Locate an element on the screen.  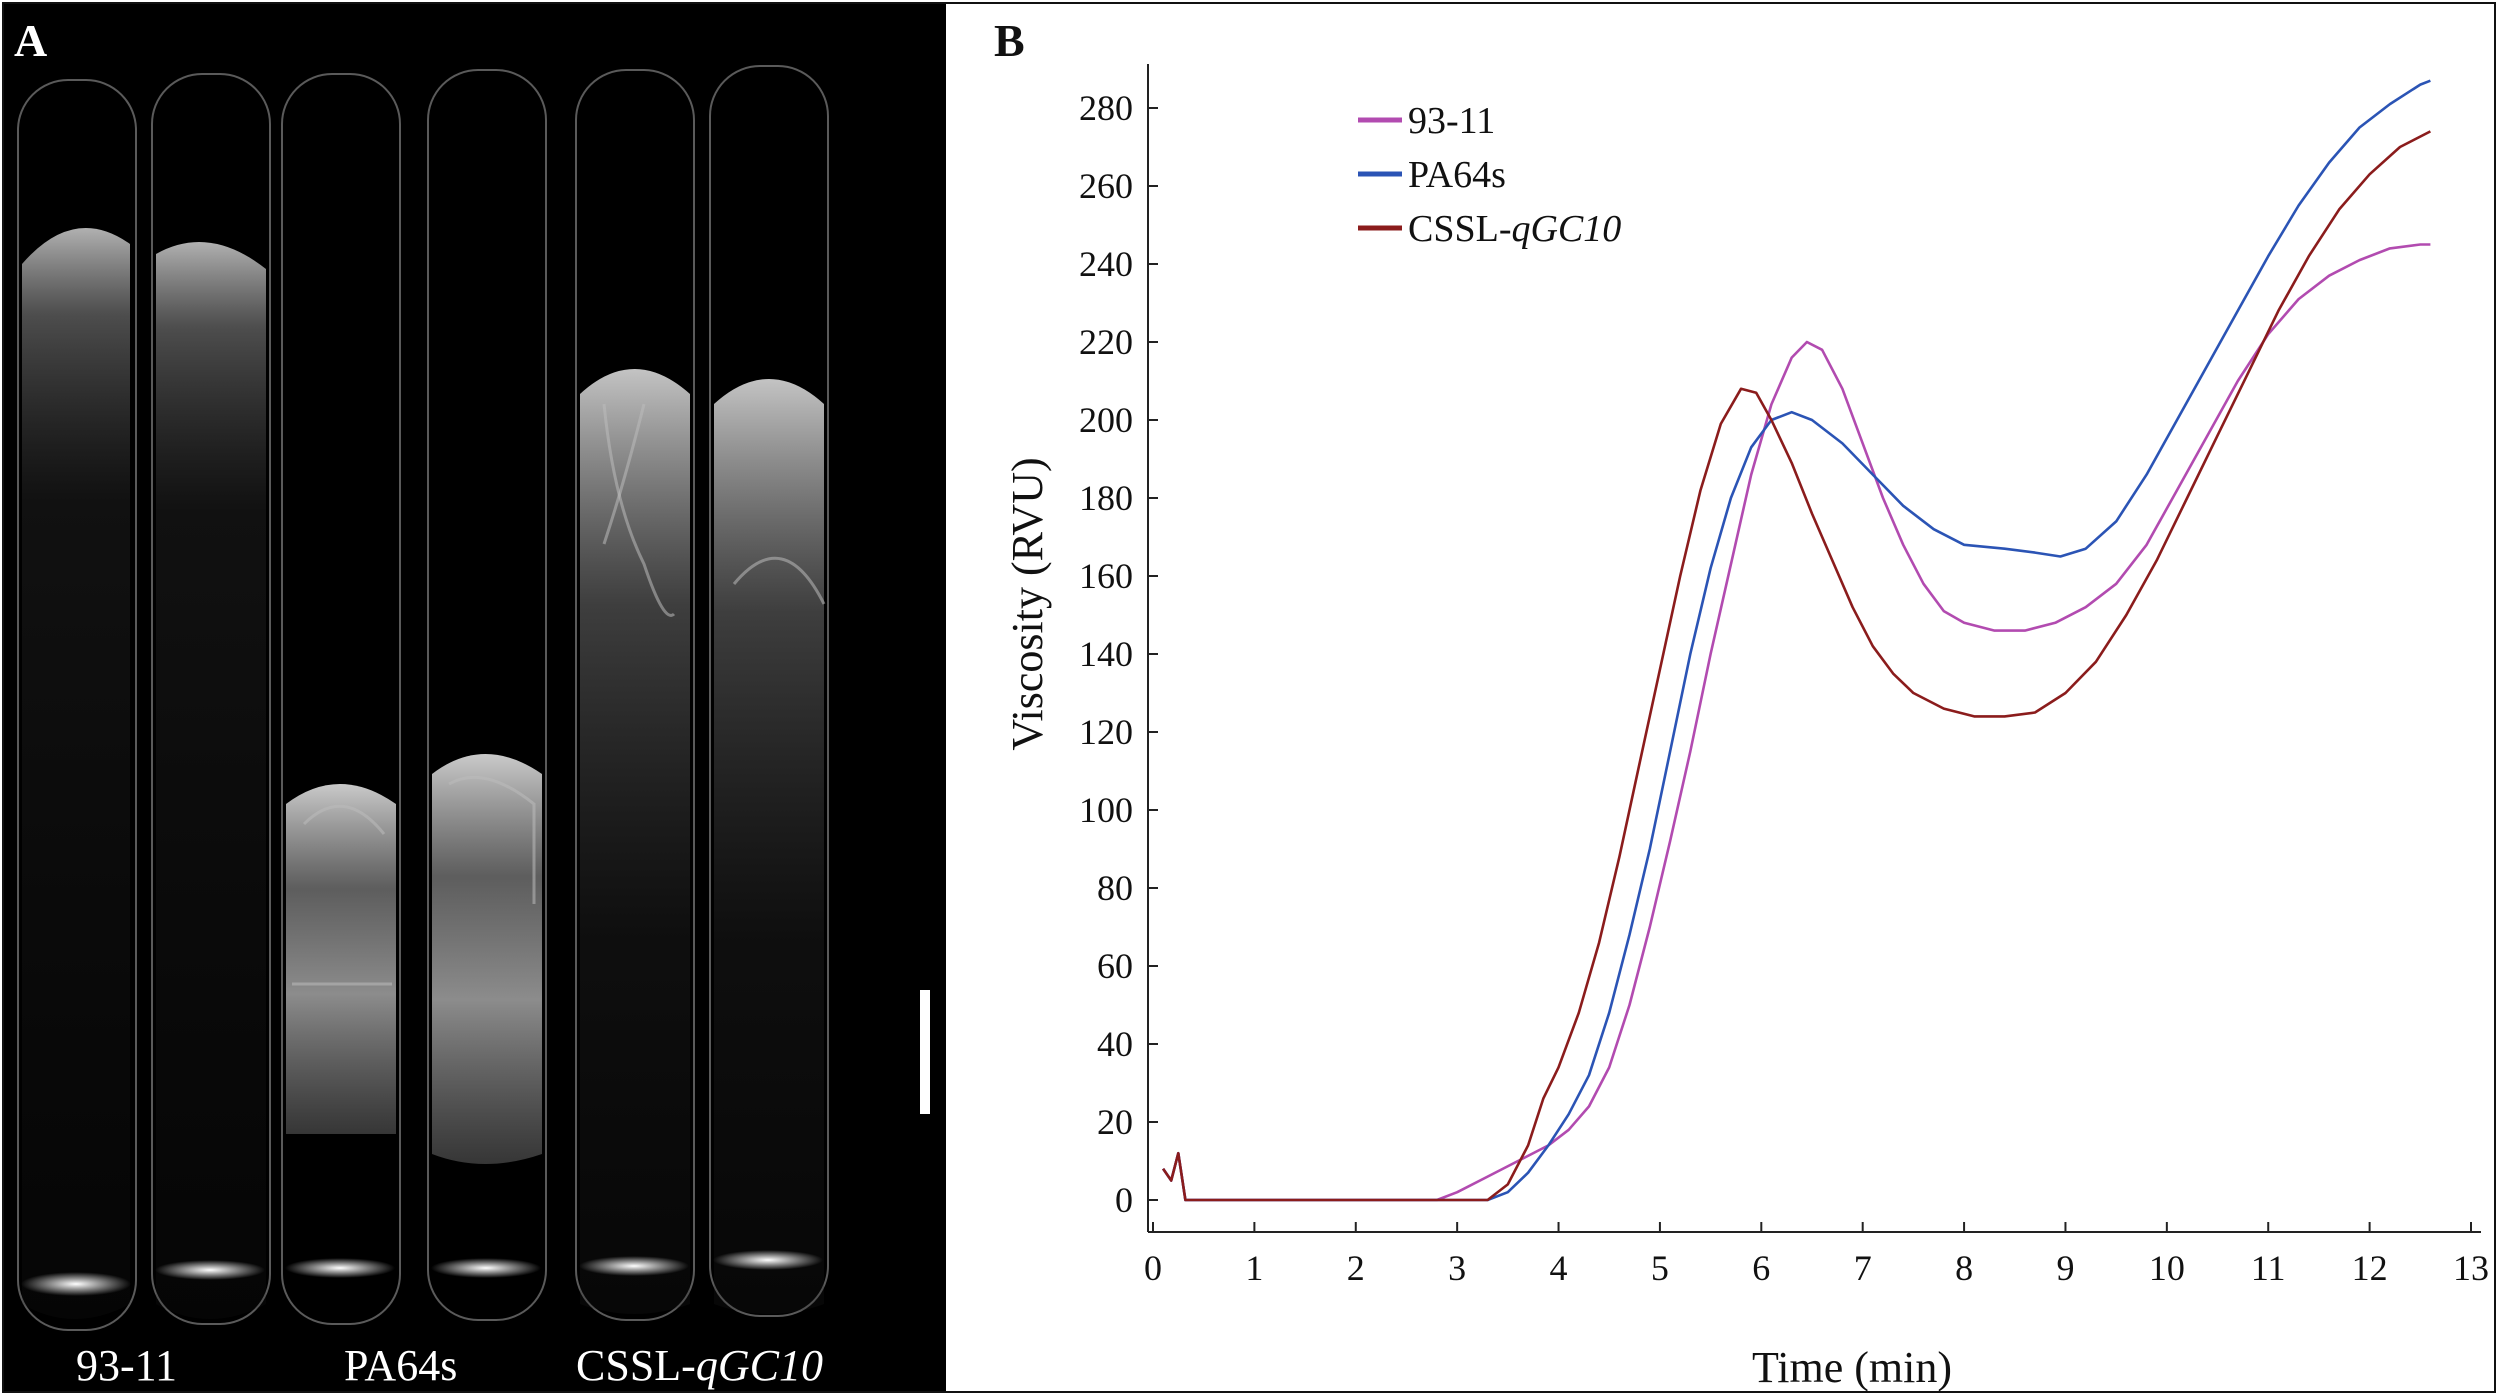
x-tick-label: 6 is located at coordinates (1761, 1268).